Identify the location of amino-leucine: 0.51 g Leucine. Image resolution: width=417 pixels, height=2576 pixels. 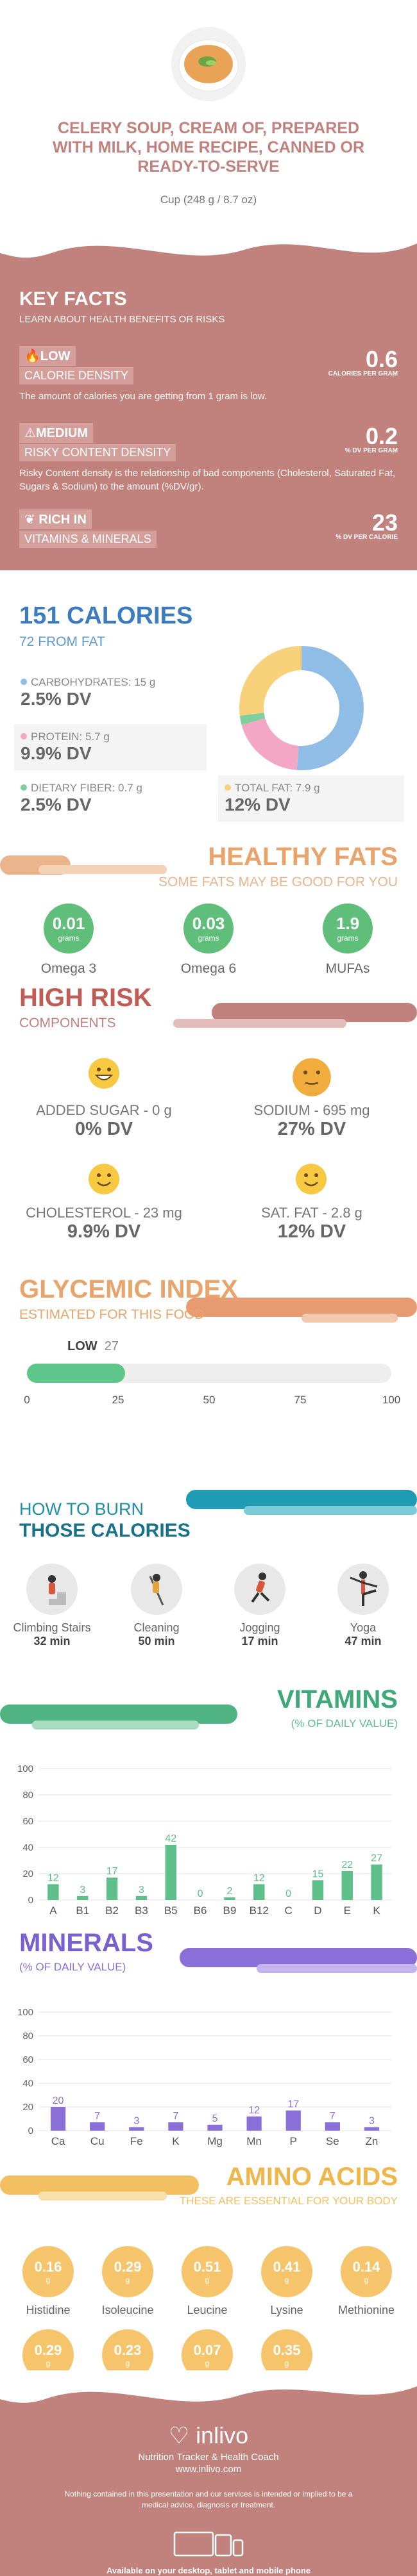
(207, 2281).